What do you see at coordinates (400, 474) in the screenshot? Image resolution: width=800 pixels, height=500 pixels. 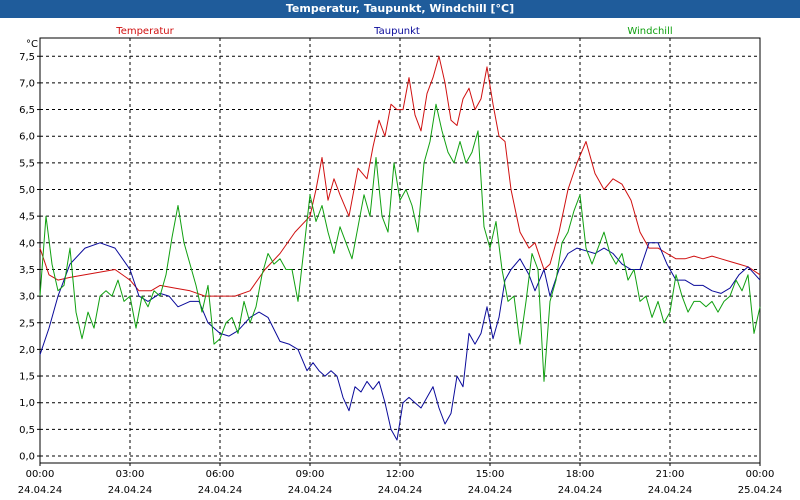 I see `x-tick-time-label: 12:00` at bounding box center [400, 474].